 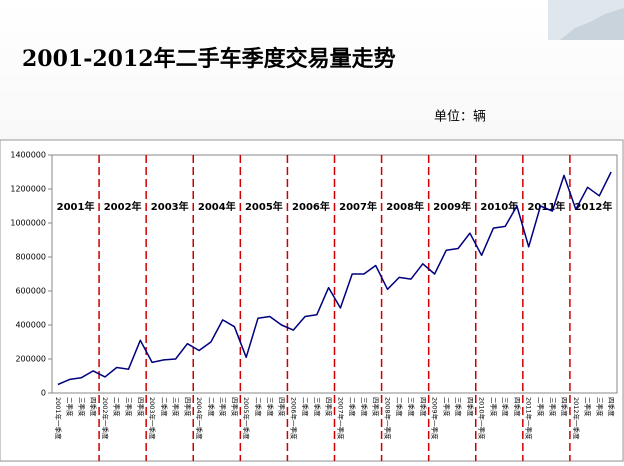 I want to click on year-label: 2005年, so click(x=264, y=206).